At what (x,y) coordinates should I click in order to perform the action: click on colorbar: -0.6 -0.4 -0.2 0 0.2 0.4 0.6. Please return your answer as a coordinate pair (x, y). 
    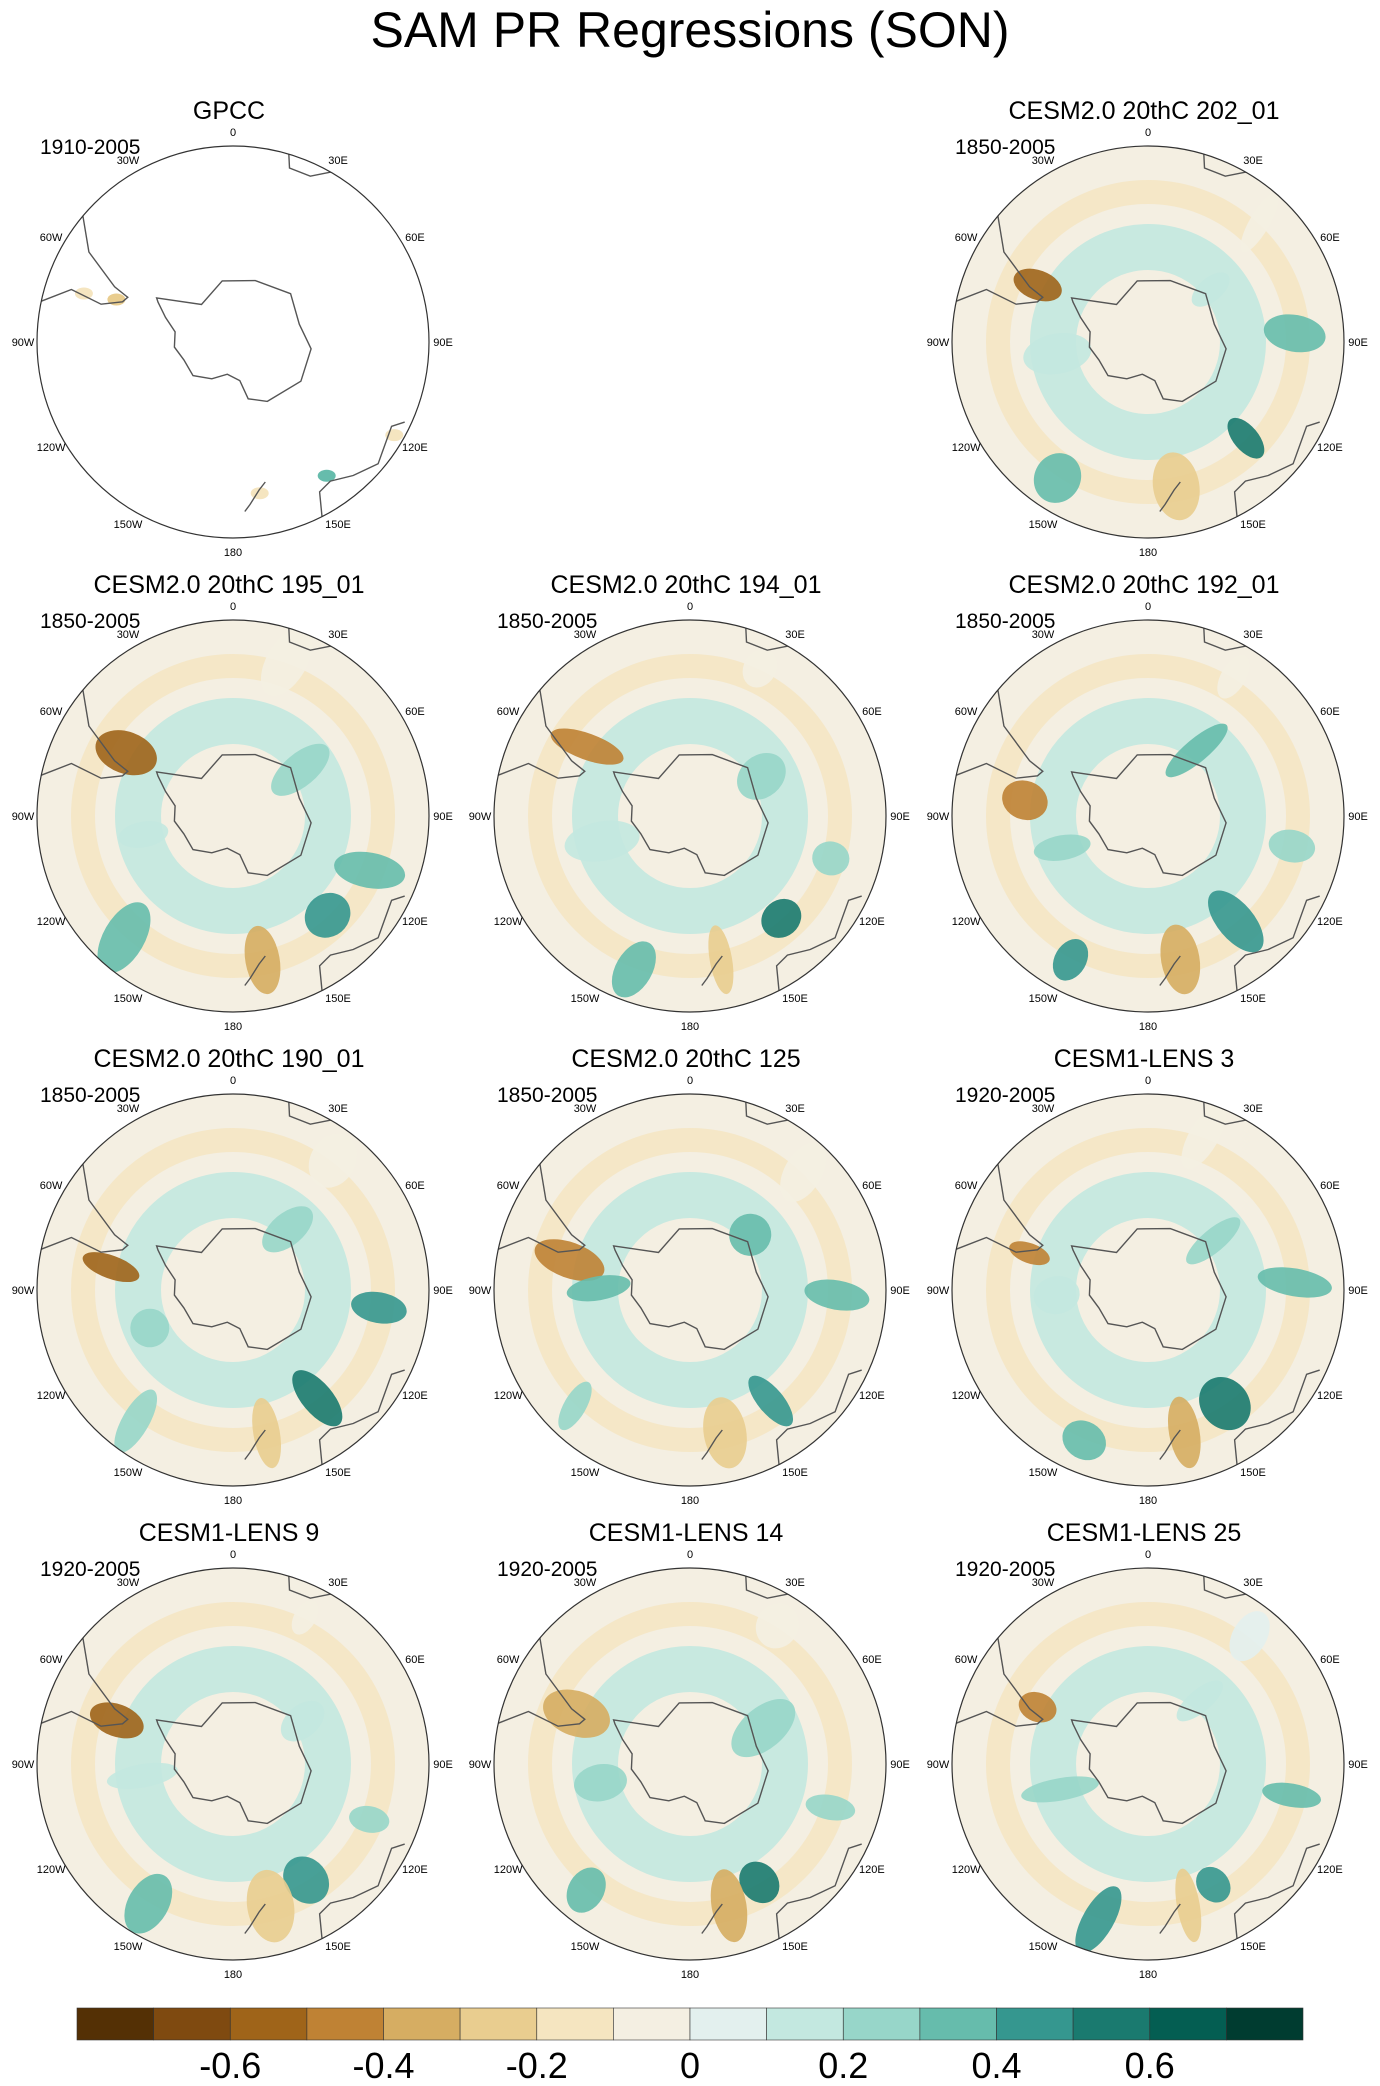
    Looking at the image, I should click on (690, 2046).